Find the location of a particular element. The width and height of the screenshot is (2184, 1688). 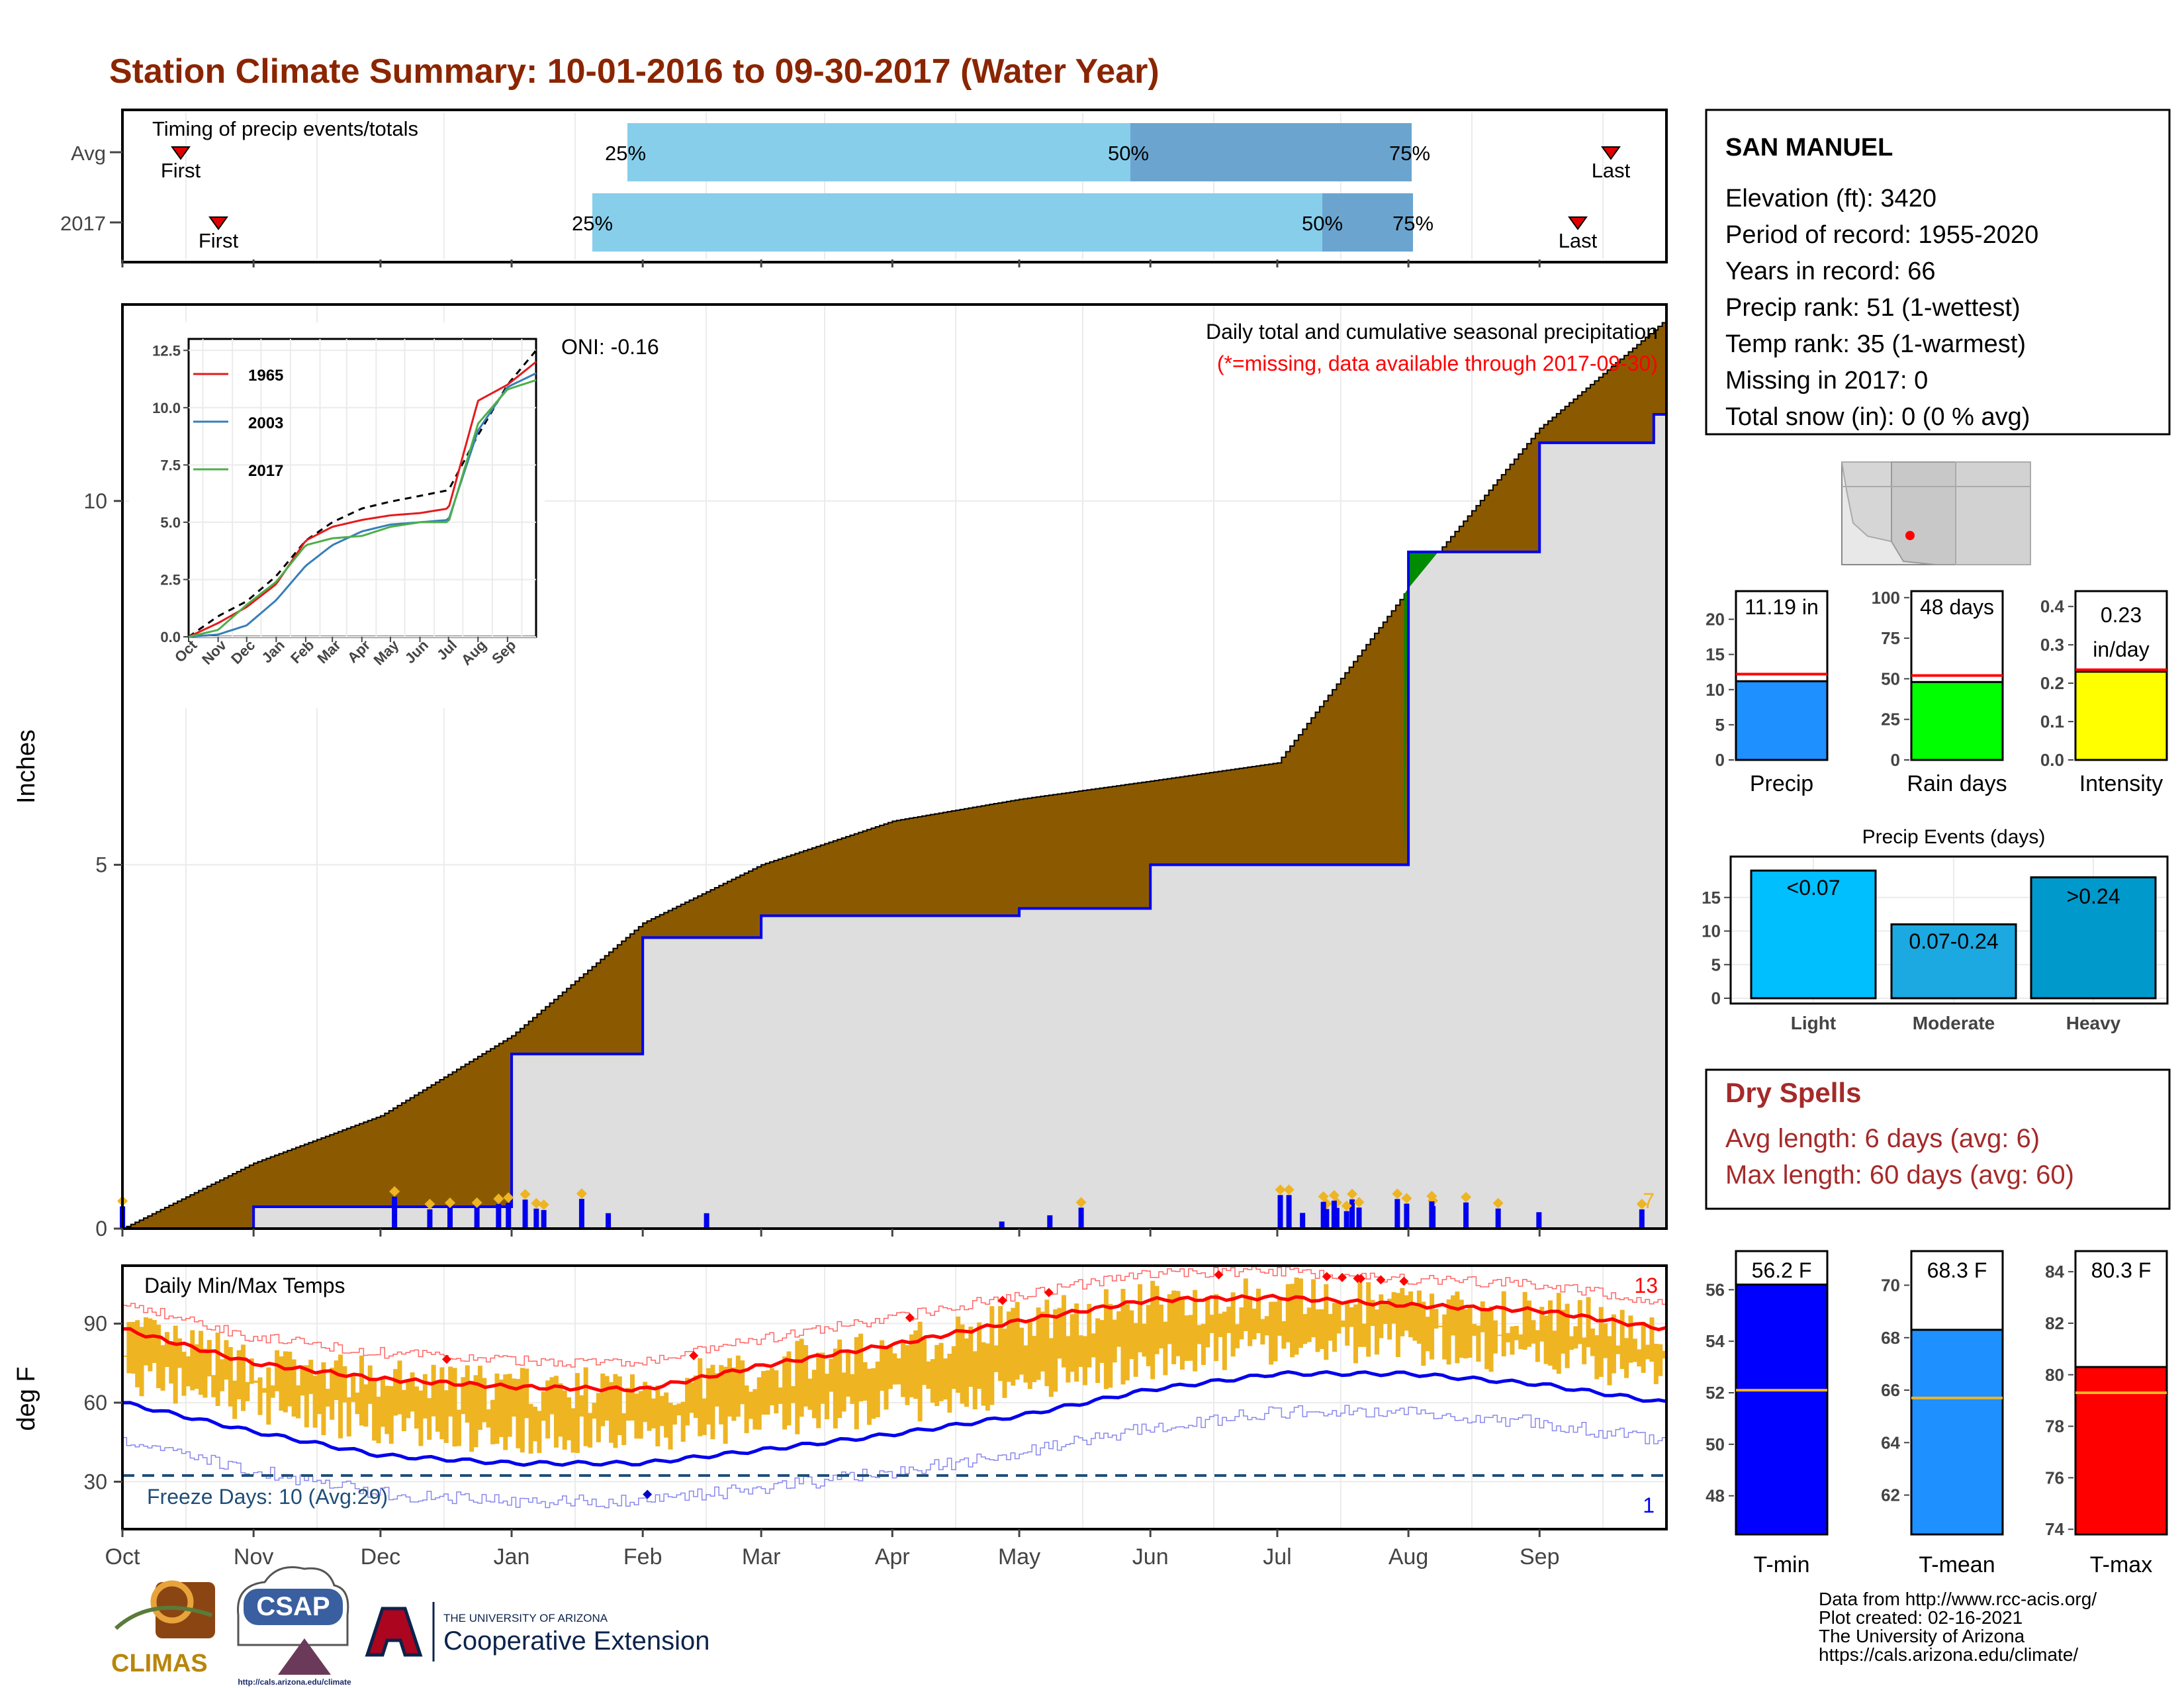

record-low-marker is located at coordinates (648, 1494).